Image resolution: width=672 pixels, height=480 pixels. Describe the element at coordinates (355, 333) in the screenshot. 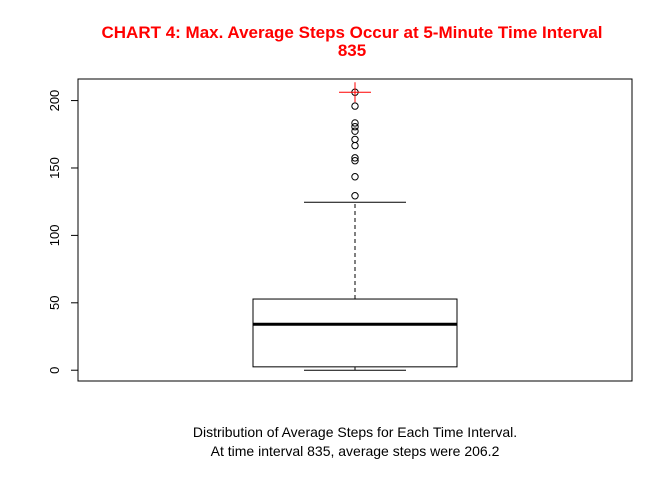

I see `iqr-box` at that location.